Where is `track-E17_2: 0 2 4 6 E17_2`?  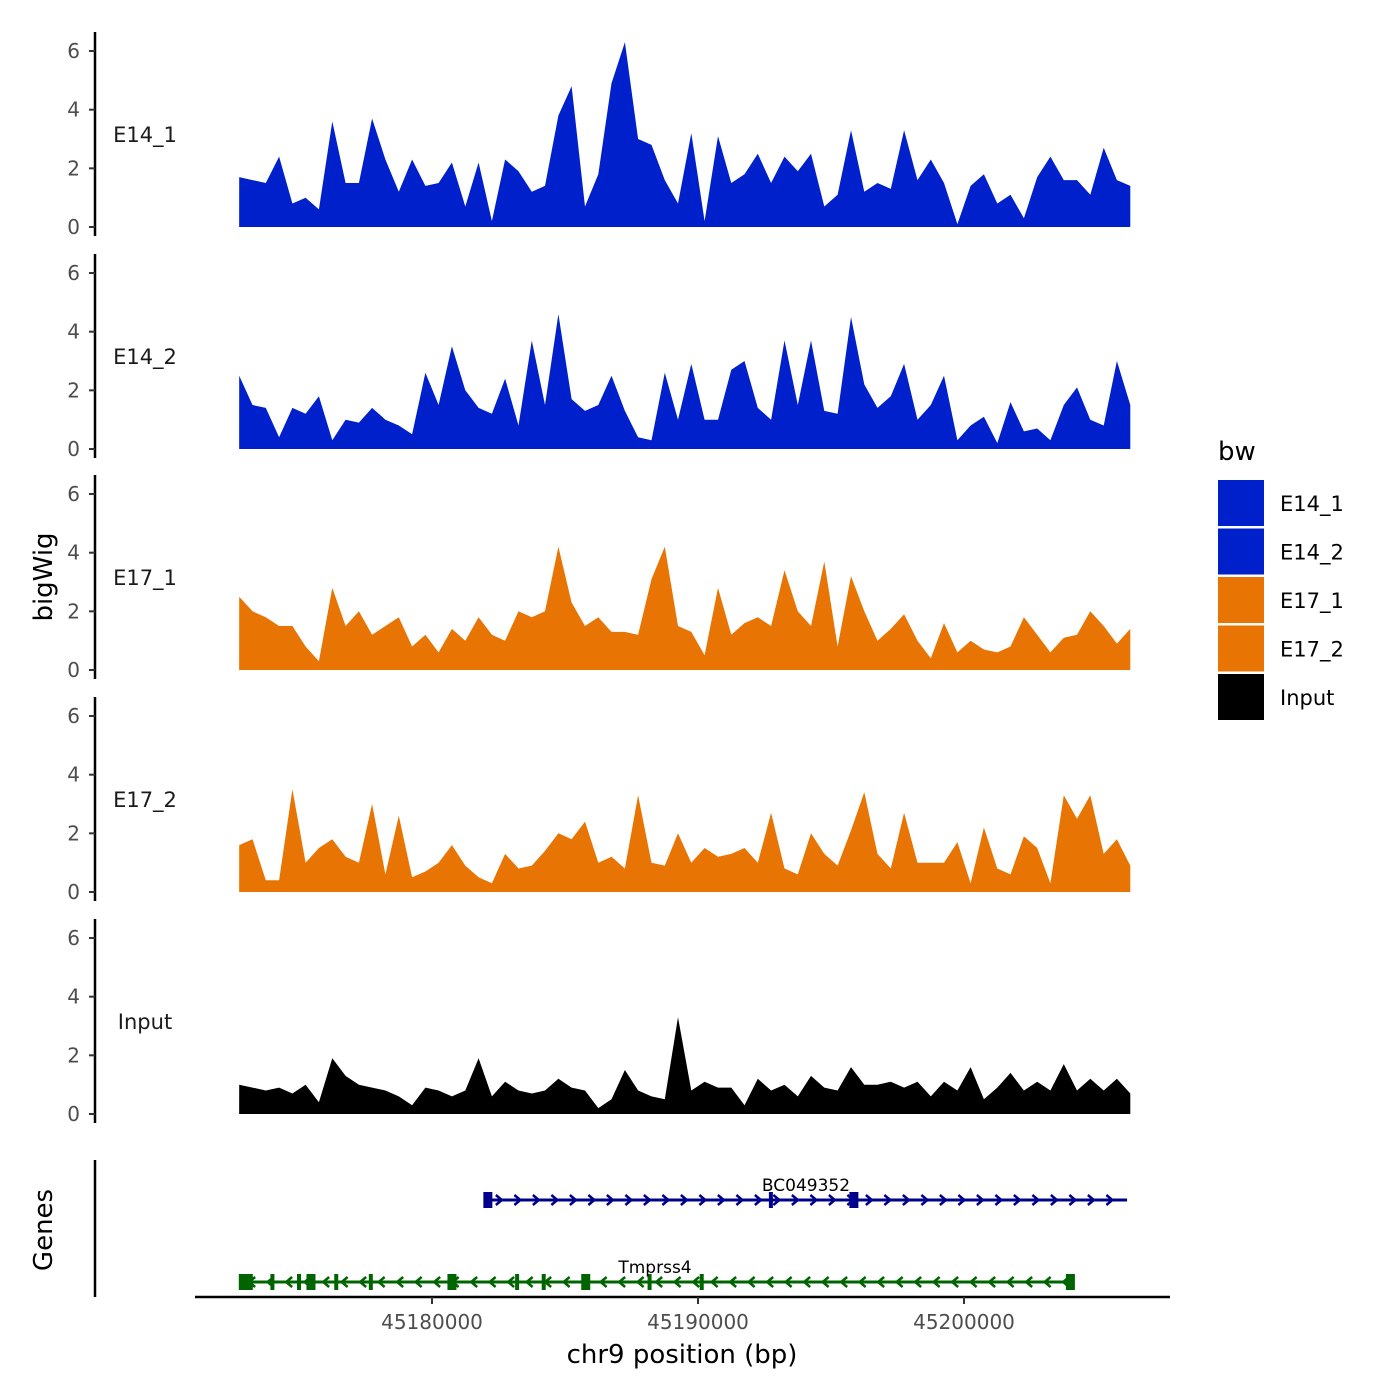 track-E17_2: 0 2 4 6 E17_2 is located at coordinates (599, 800).